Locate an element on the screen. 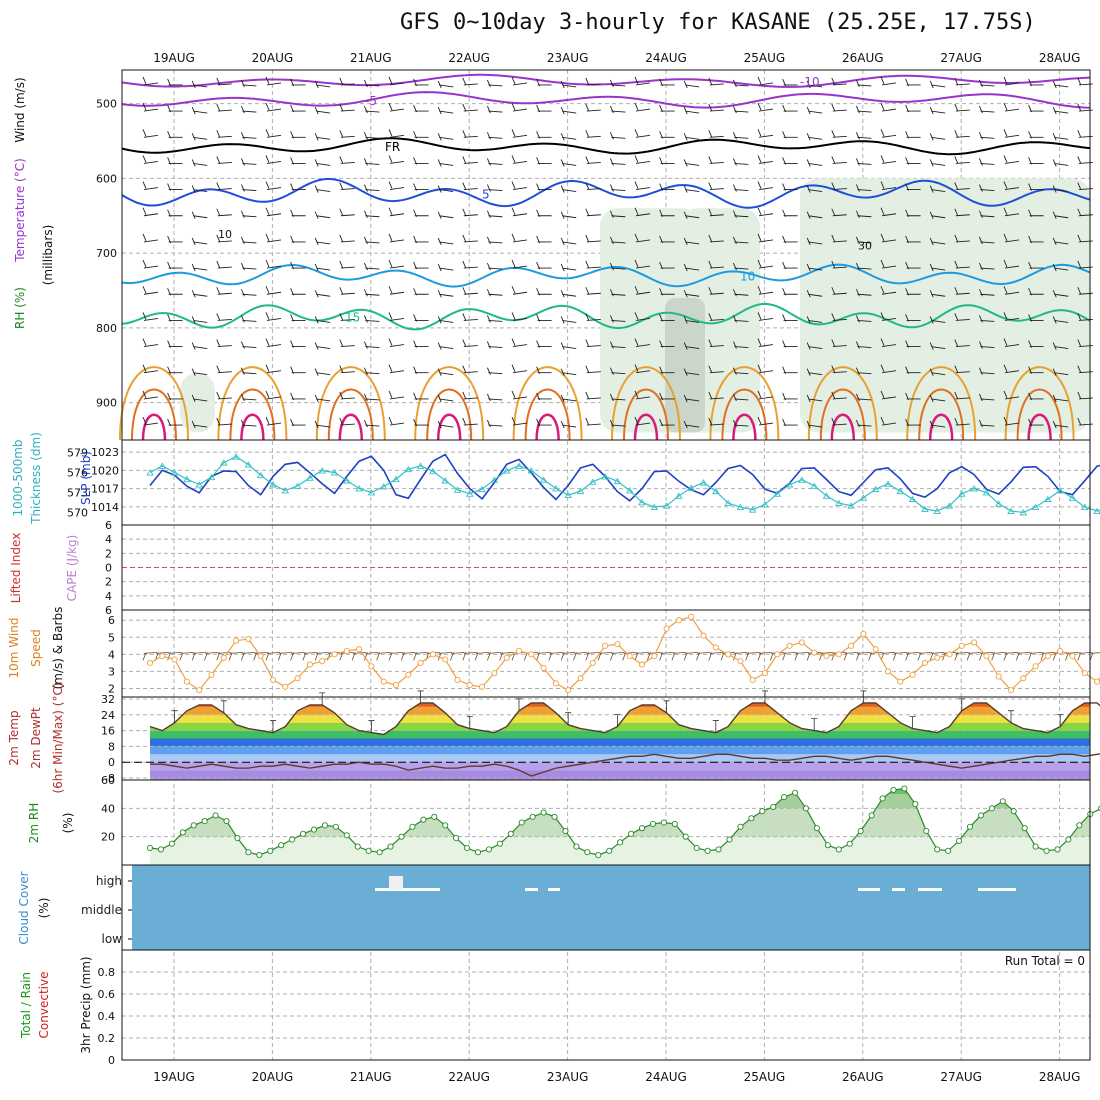 Image resolution: width=1100 pixels, height=1100 pixels. temp-tick: 24 is located at coordinates (108, 715).